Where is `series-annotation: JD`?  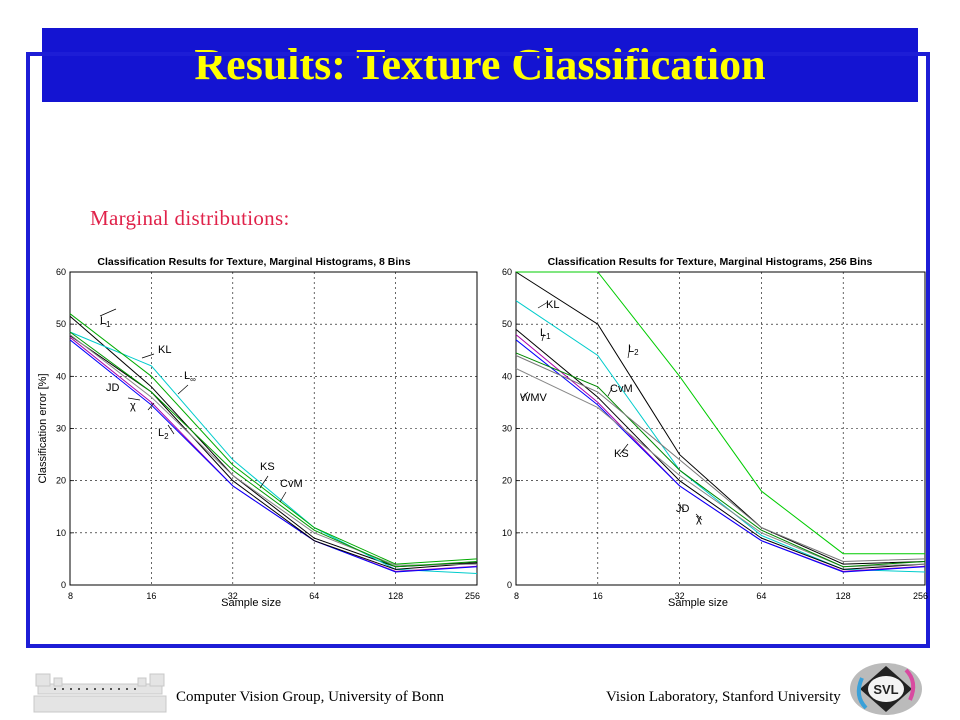
series-annotation: JD is located at coordinates (113, 388).